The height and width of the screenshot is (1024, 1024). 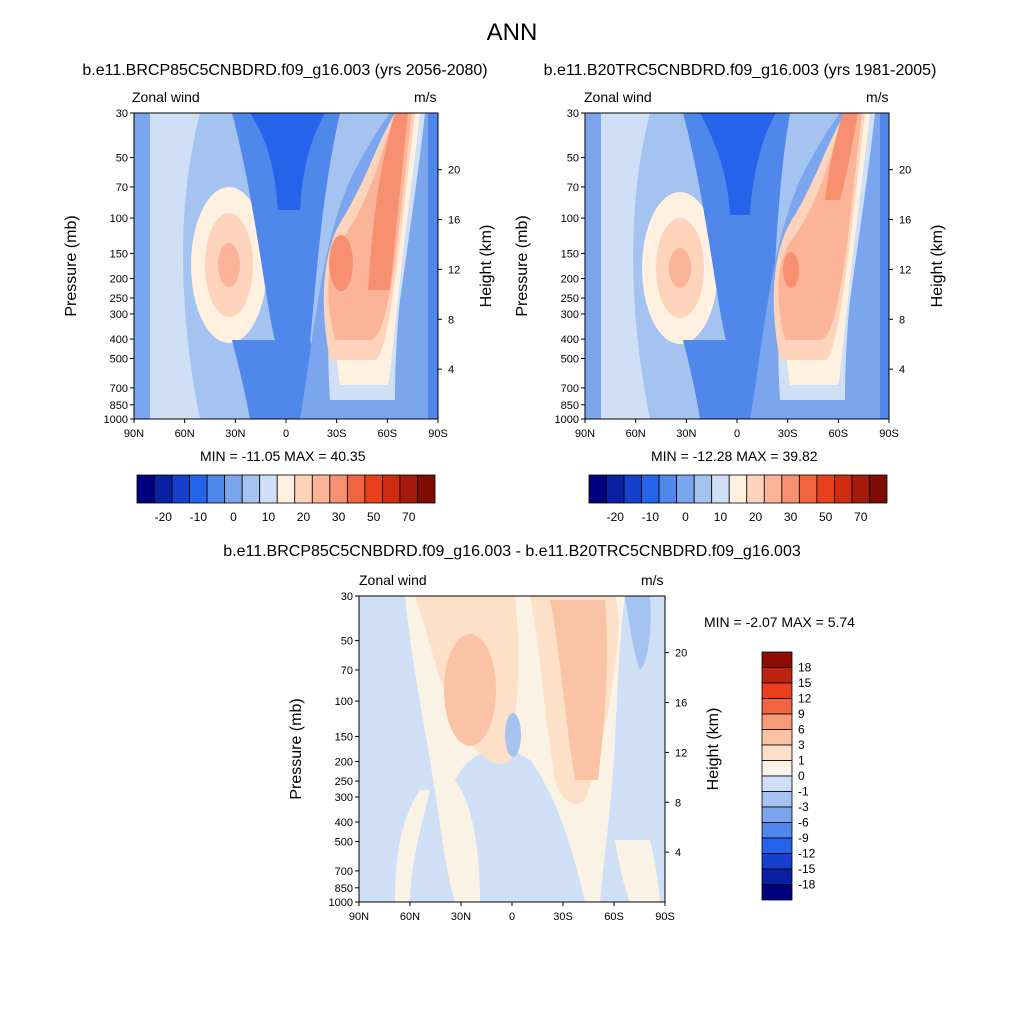 What do you see at coordinates (570, 280) in the screenshot?
I see `panel-2-y-tick-label: 200` at bounding box center [570, 280].